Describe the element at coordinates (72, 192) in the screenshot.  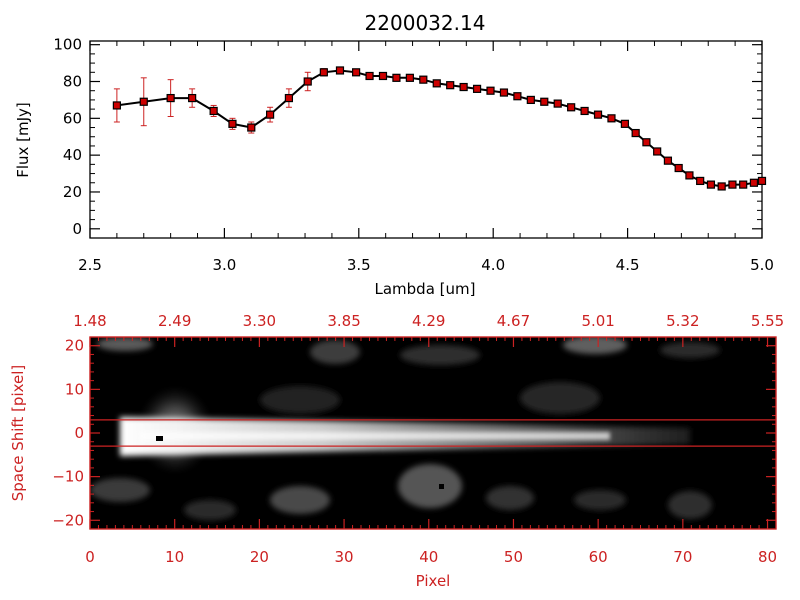
I see `y-tick-label: 20` at that location.